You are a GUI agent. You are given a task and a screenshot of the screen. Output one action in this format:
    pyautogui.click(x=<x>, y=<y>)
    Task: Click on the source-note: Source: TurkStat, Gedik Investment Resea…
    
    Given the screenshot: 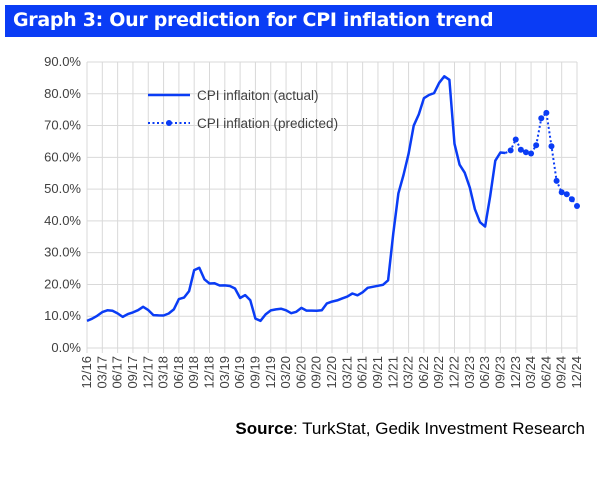 What is the action you would take?
    pyautogui.click(x=410, y=429)
    